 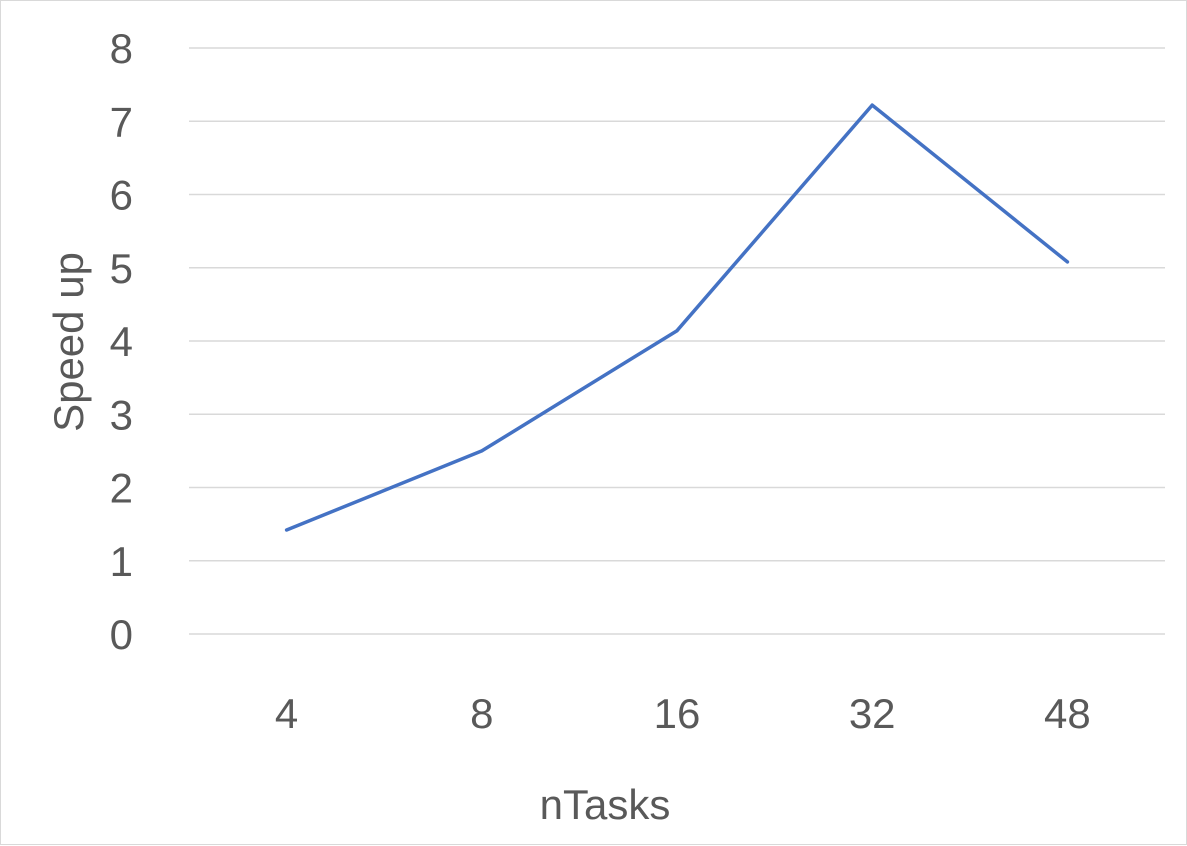 I want to click on y-tick-label: 5, so click(x=121, y=268).